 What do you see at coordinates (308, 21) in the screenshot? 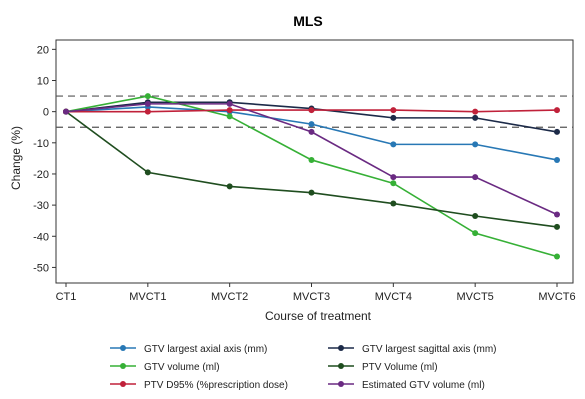
I see `chart-title: MLS` at bounding box center [308, 21].